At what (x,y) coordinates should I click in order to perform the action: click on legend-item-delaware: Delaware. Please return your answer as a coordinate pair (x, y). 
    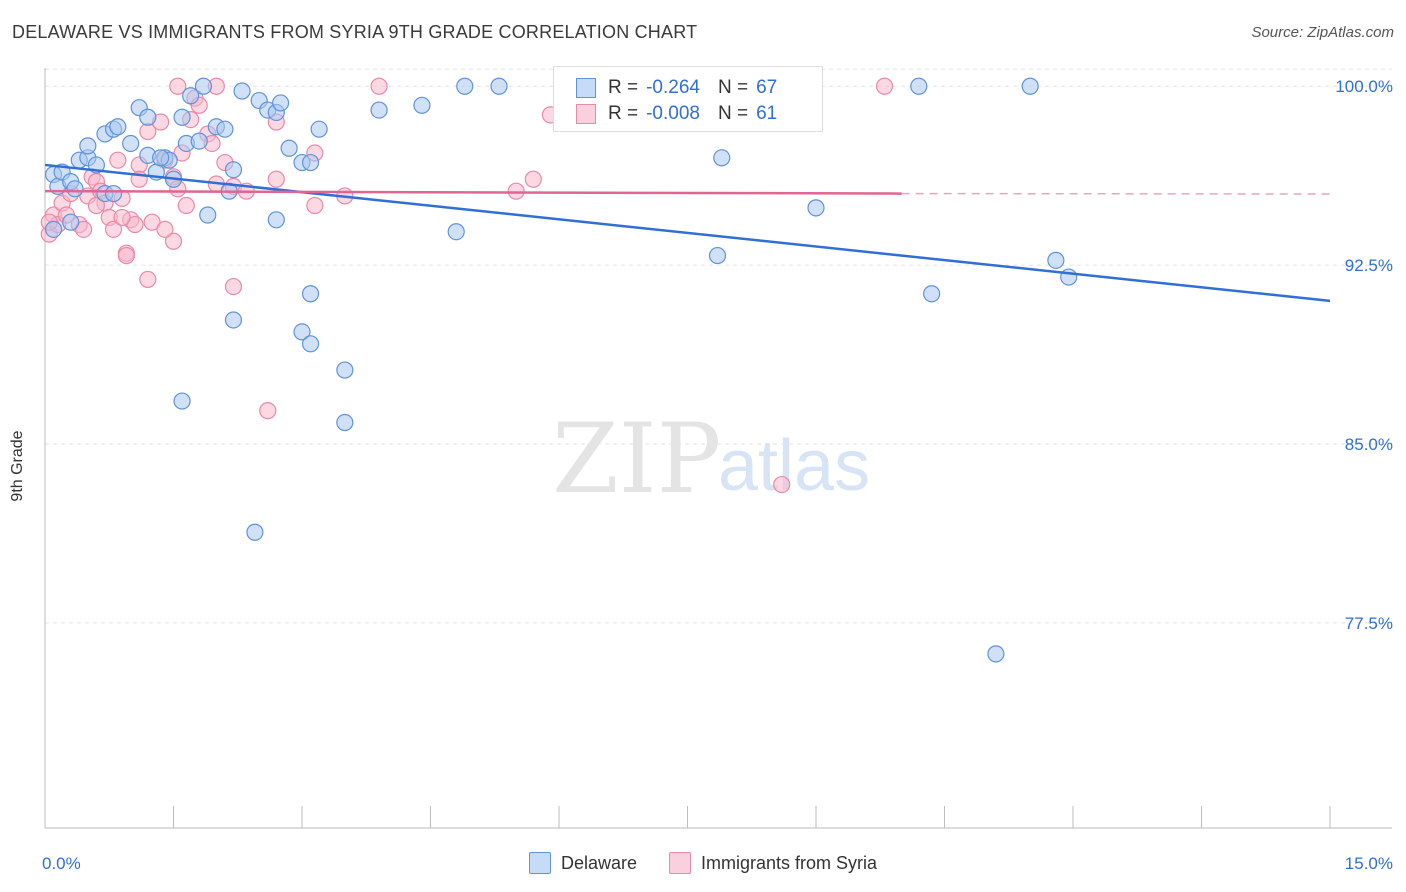
    Looking at the image, I should click on (582, 863).